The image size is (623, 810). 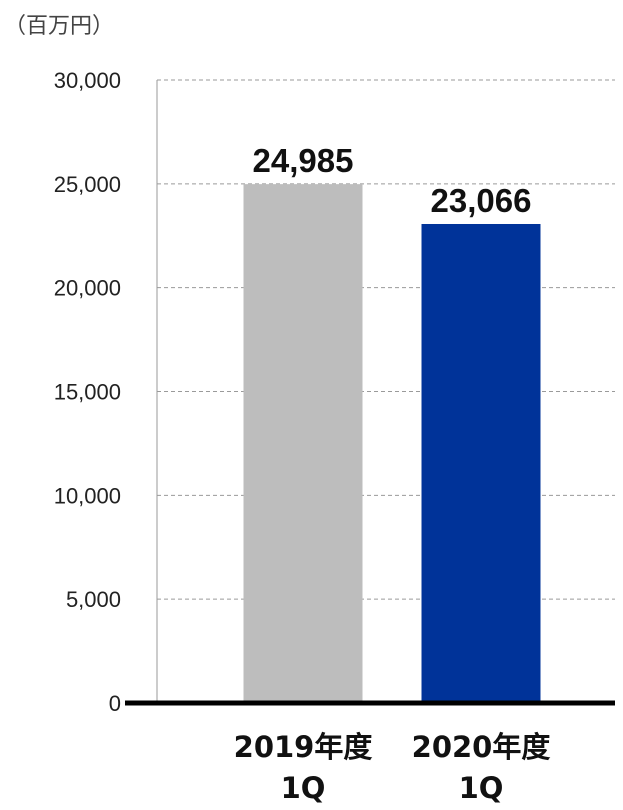 What do you see at coordinates (87, 184) in the screenshot?
I see `y-tick-label: 25,000` at bounding box center [87, 184].